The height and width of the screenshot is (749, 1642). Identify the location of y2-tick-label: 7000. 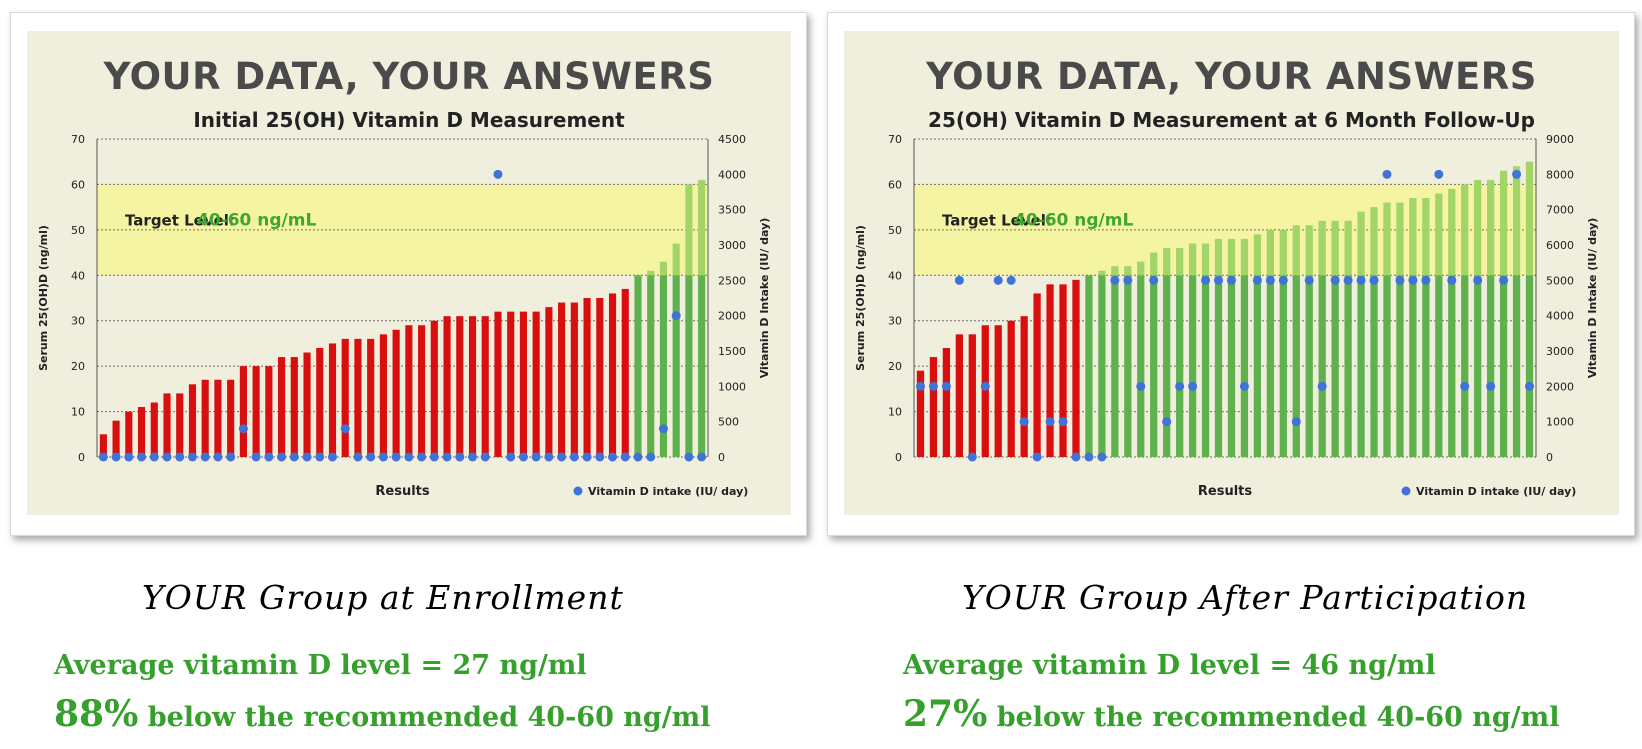
(1560, 210).